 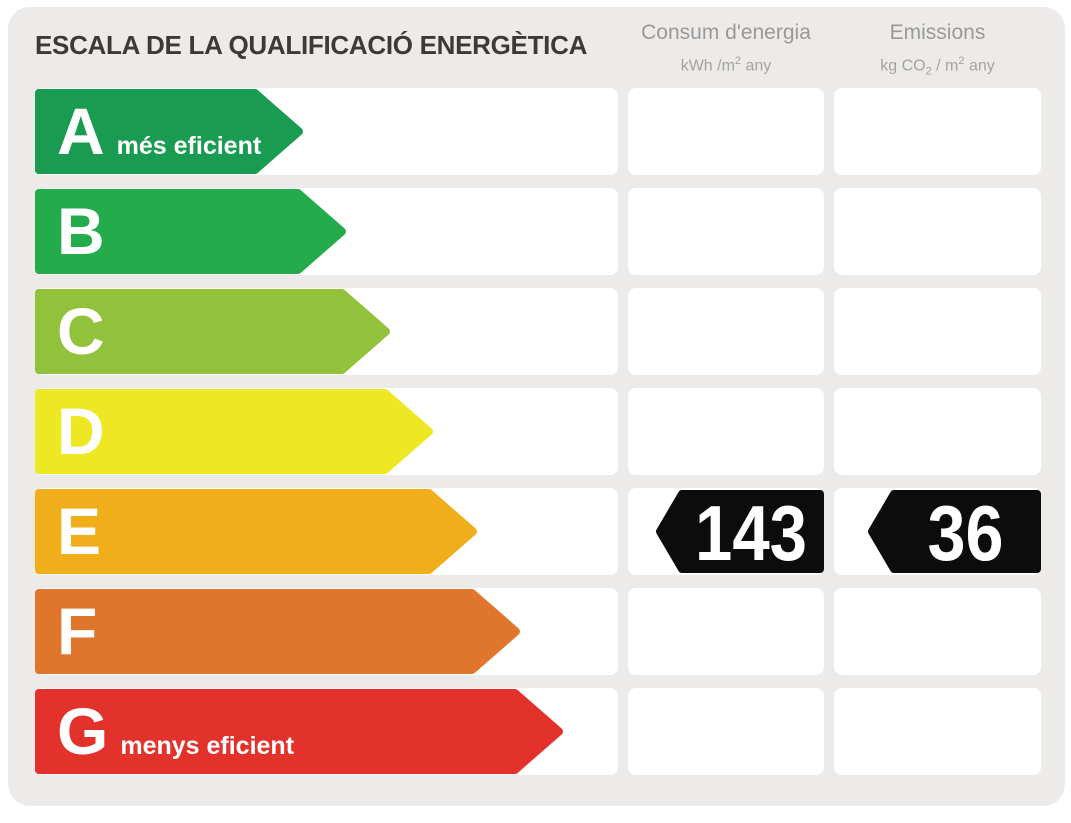 I want to click on emissions-column-header: Emissions kg CO2 / m2 any, so click(x=937, y=51).